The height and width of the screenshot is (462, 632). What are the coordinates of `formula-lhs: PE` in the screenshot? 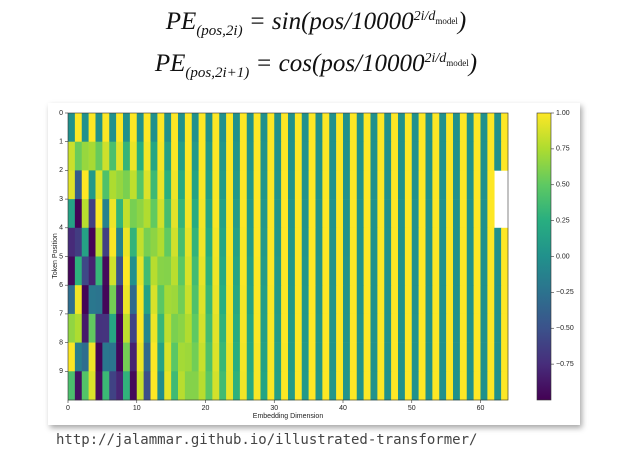 It's located at (170, 63).